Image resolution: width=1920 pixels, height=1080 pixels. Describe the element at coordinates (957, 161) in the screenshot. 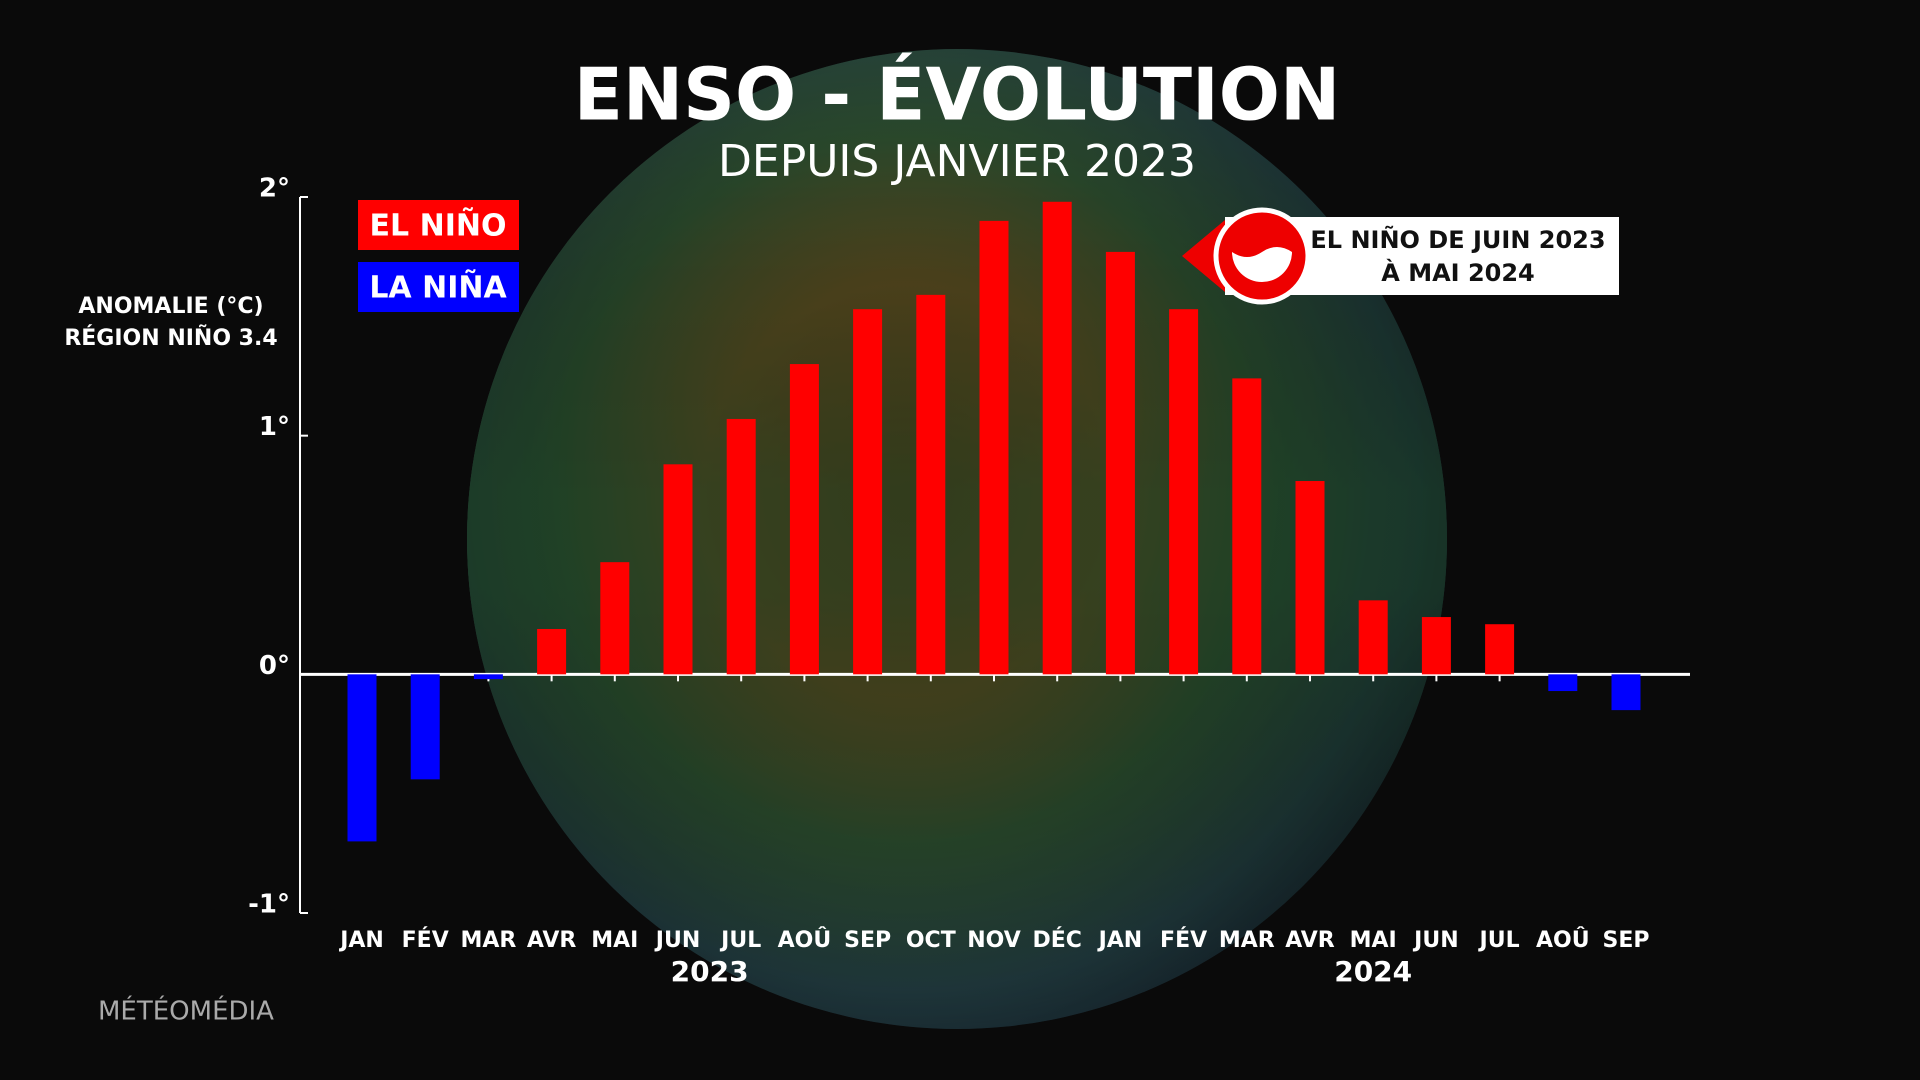

I see `subtitle: DEPUIS JANVIER 2023` at that location.